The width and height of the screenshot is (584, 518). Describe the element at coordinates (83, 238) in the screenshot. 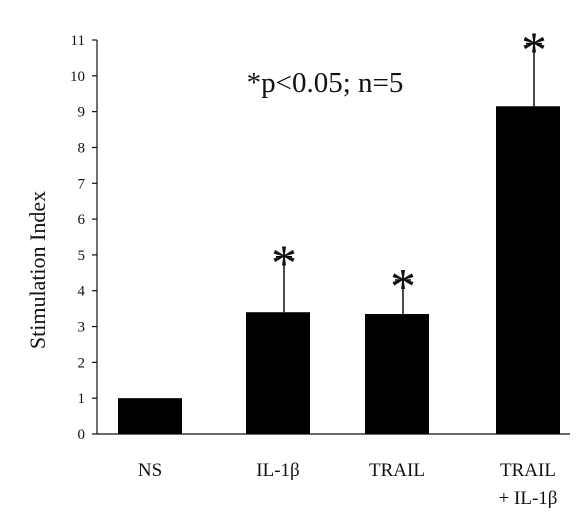

I see `y-axis: 0 1 2 3 4 5 6 7 8 9 10 11` at that location.